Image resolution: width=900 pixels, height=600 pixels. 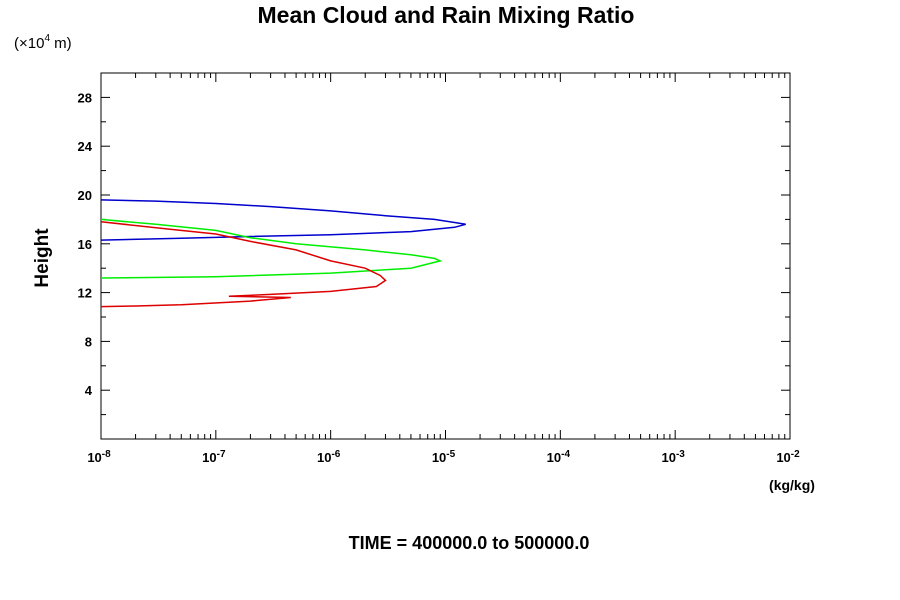 I want to click on y-tick-label: 4, so click(x=89, y=390).